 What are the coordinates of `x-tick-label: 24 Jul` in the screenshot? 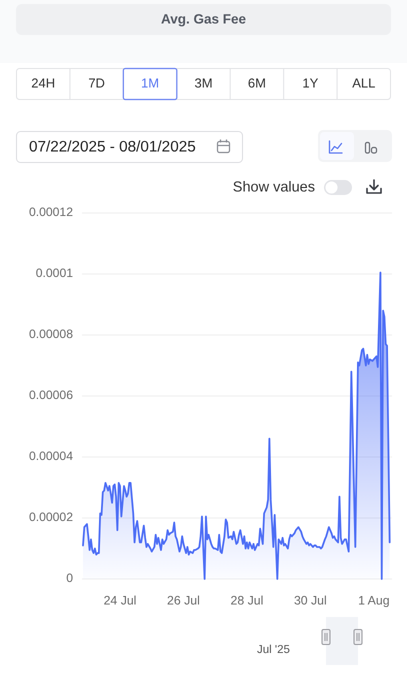 It's located at (120, 600).